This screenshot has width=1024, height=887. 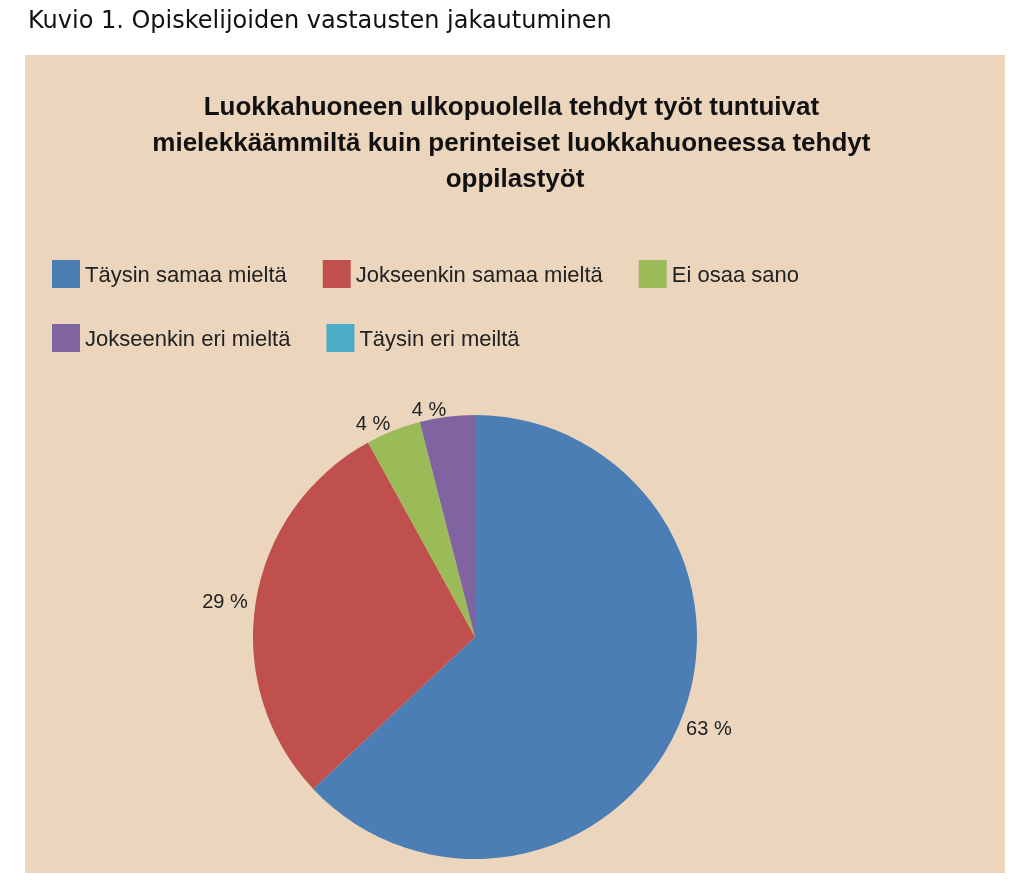 I want to click on legend-label: Ei osaa sano, so click(x=735, y=274).